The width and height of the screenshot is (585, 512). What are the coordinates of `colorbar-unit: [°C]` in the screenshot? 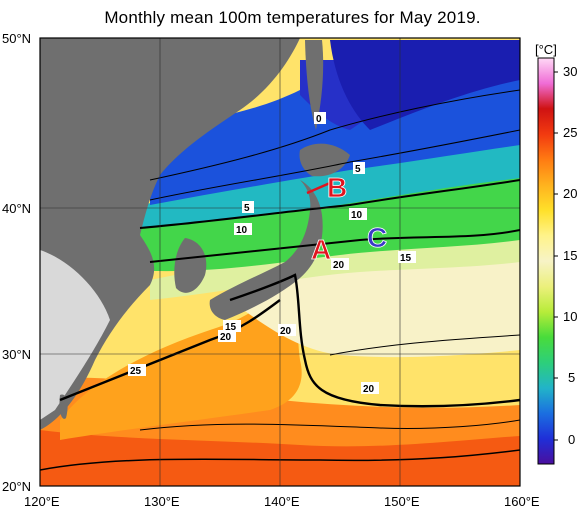 It's located at (546, 49).